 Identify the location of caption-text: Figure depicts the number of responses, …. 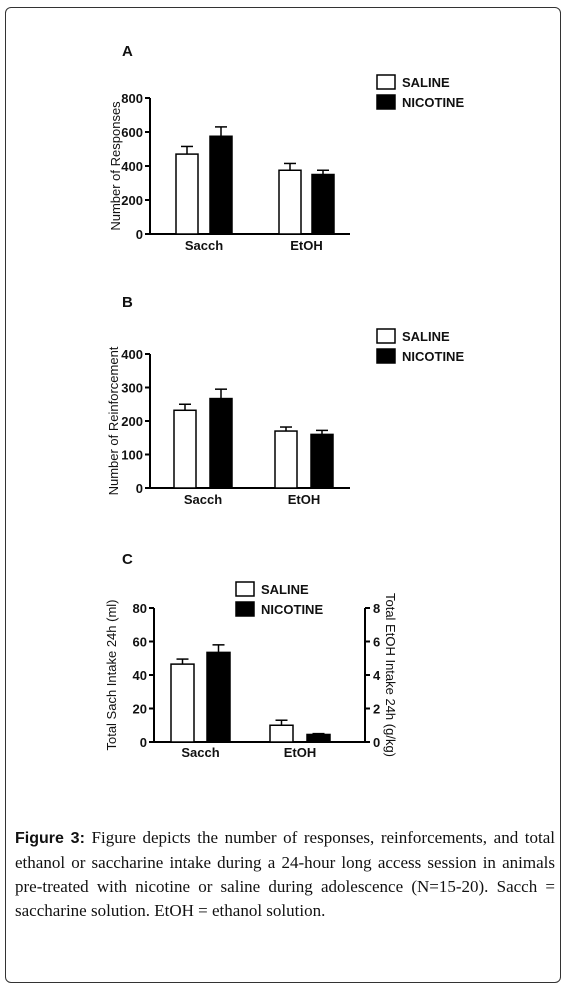
(285, 874).